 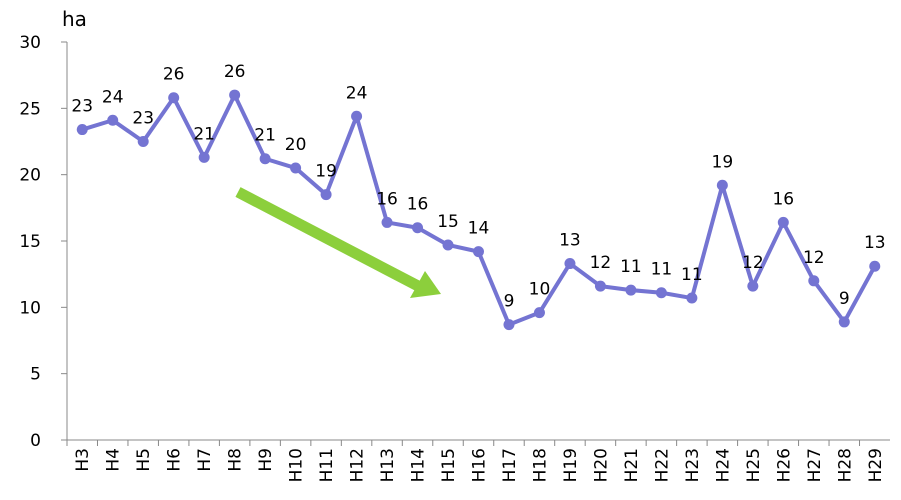 What do you see at coordinates (266, 460) in the screenshot?
I see `x-tick-label: H9` at bounding box center [266, 460].